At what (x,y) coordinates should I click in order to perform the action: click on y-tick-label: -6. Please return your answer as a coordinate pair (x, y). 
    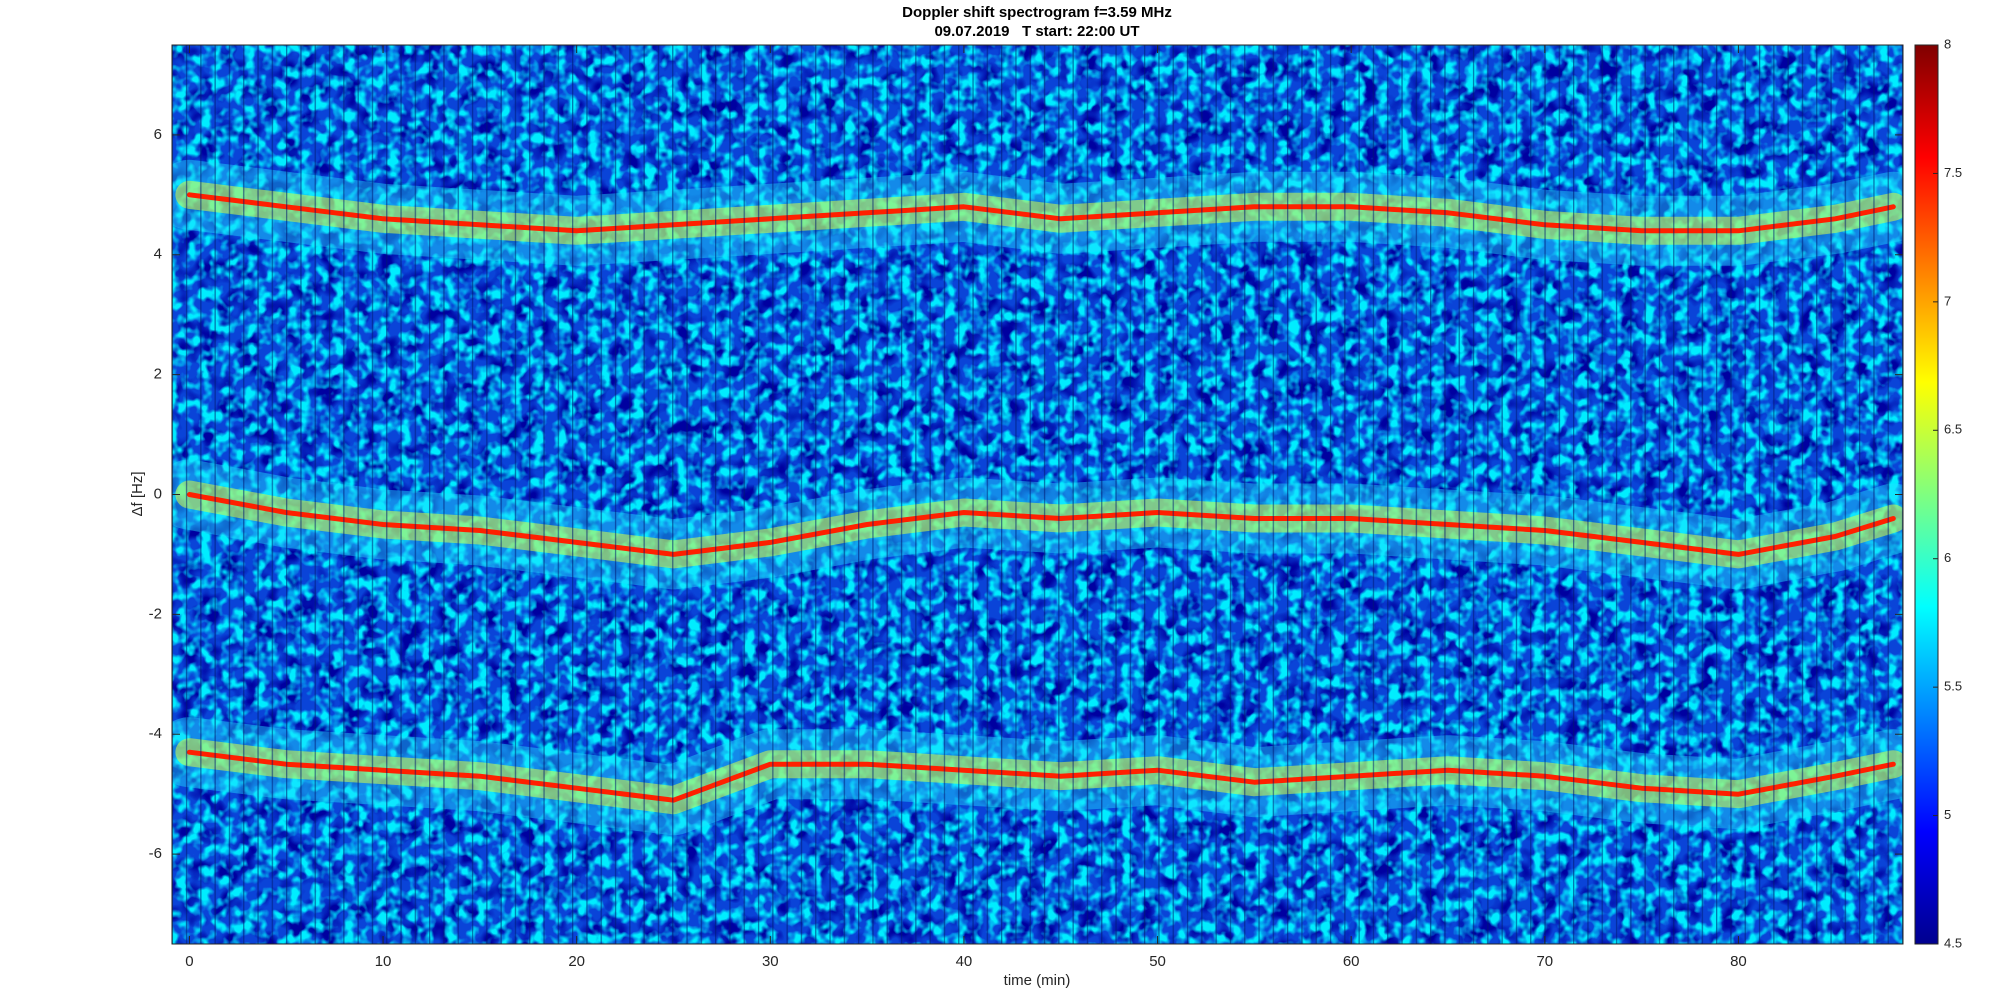
    Looking at the image, I should click on (155, 853).